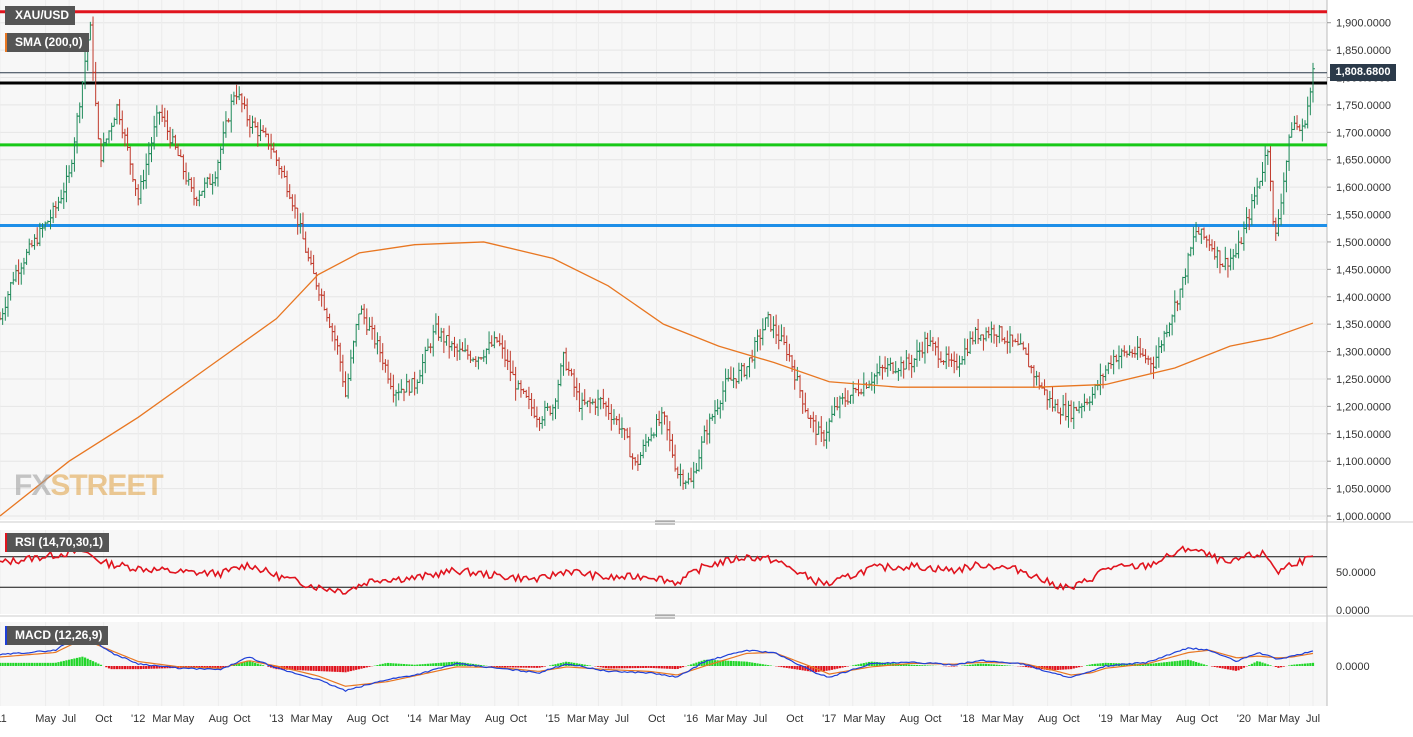 The height and width of the screenshot is (737, 1413). I want to click on price-tick-label: 1,750.0000, so click(1363, 106).